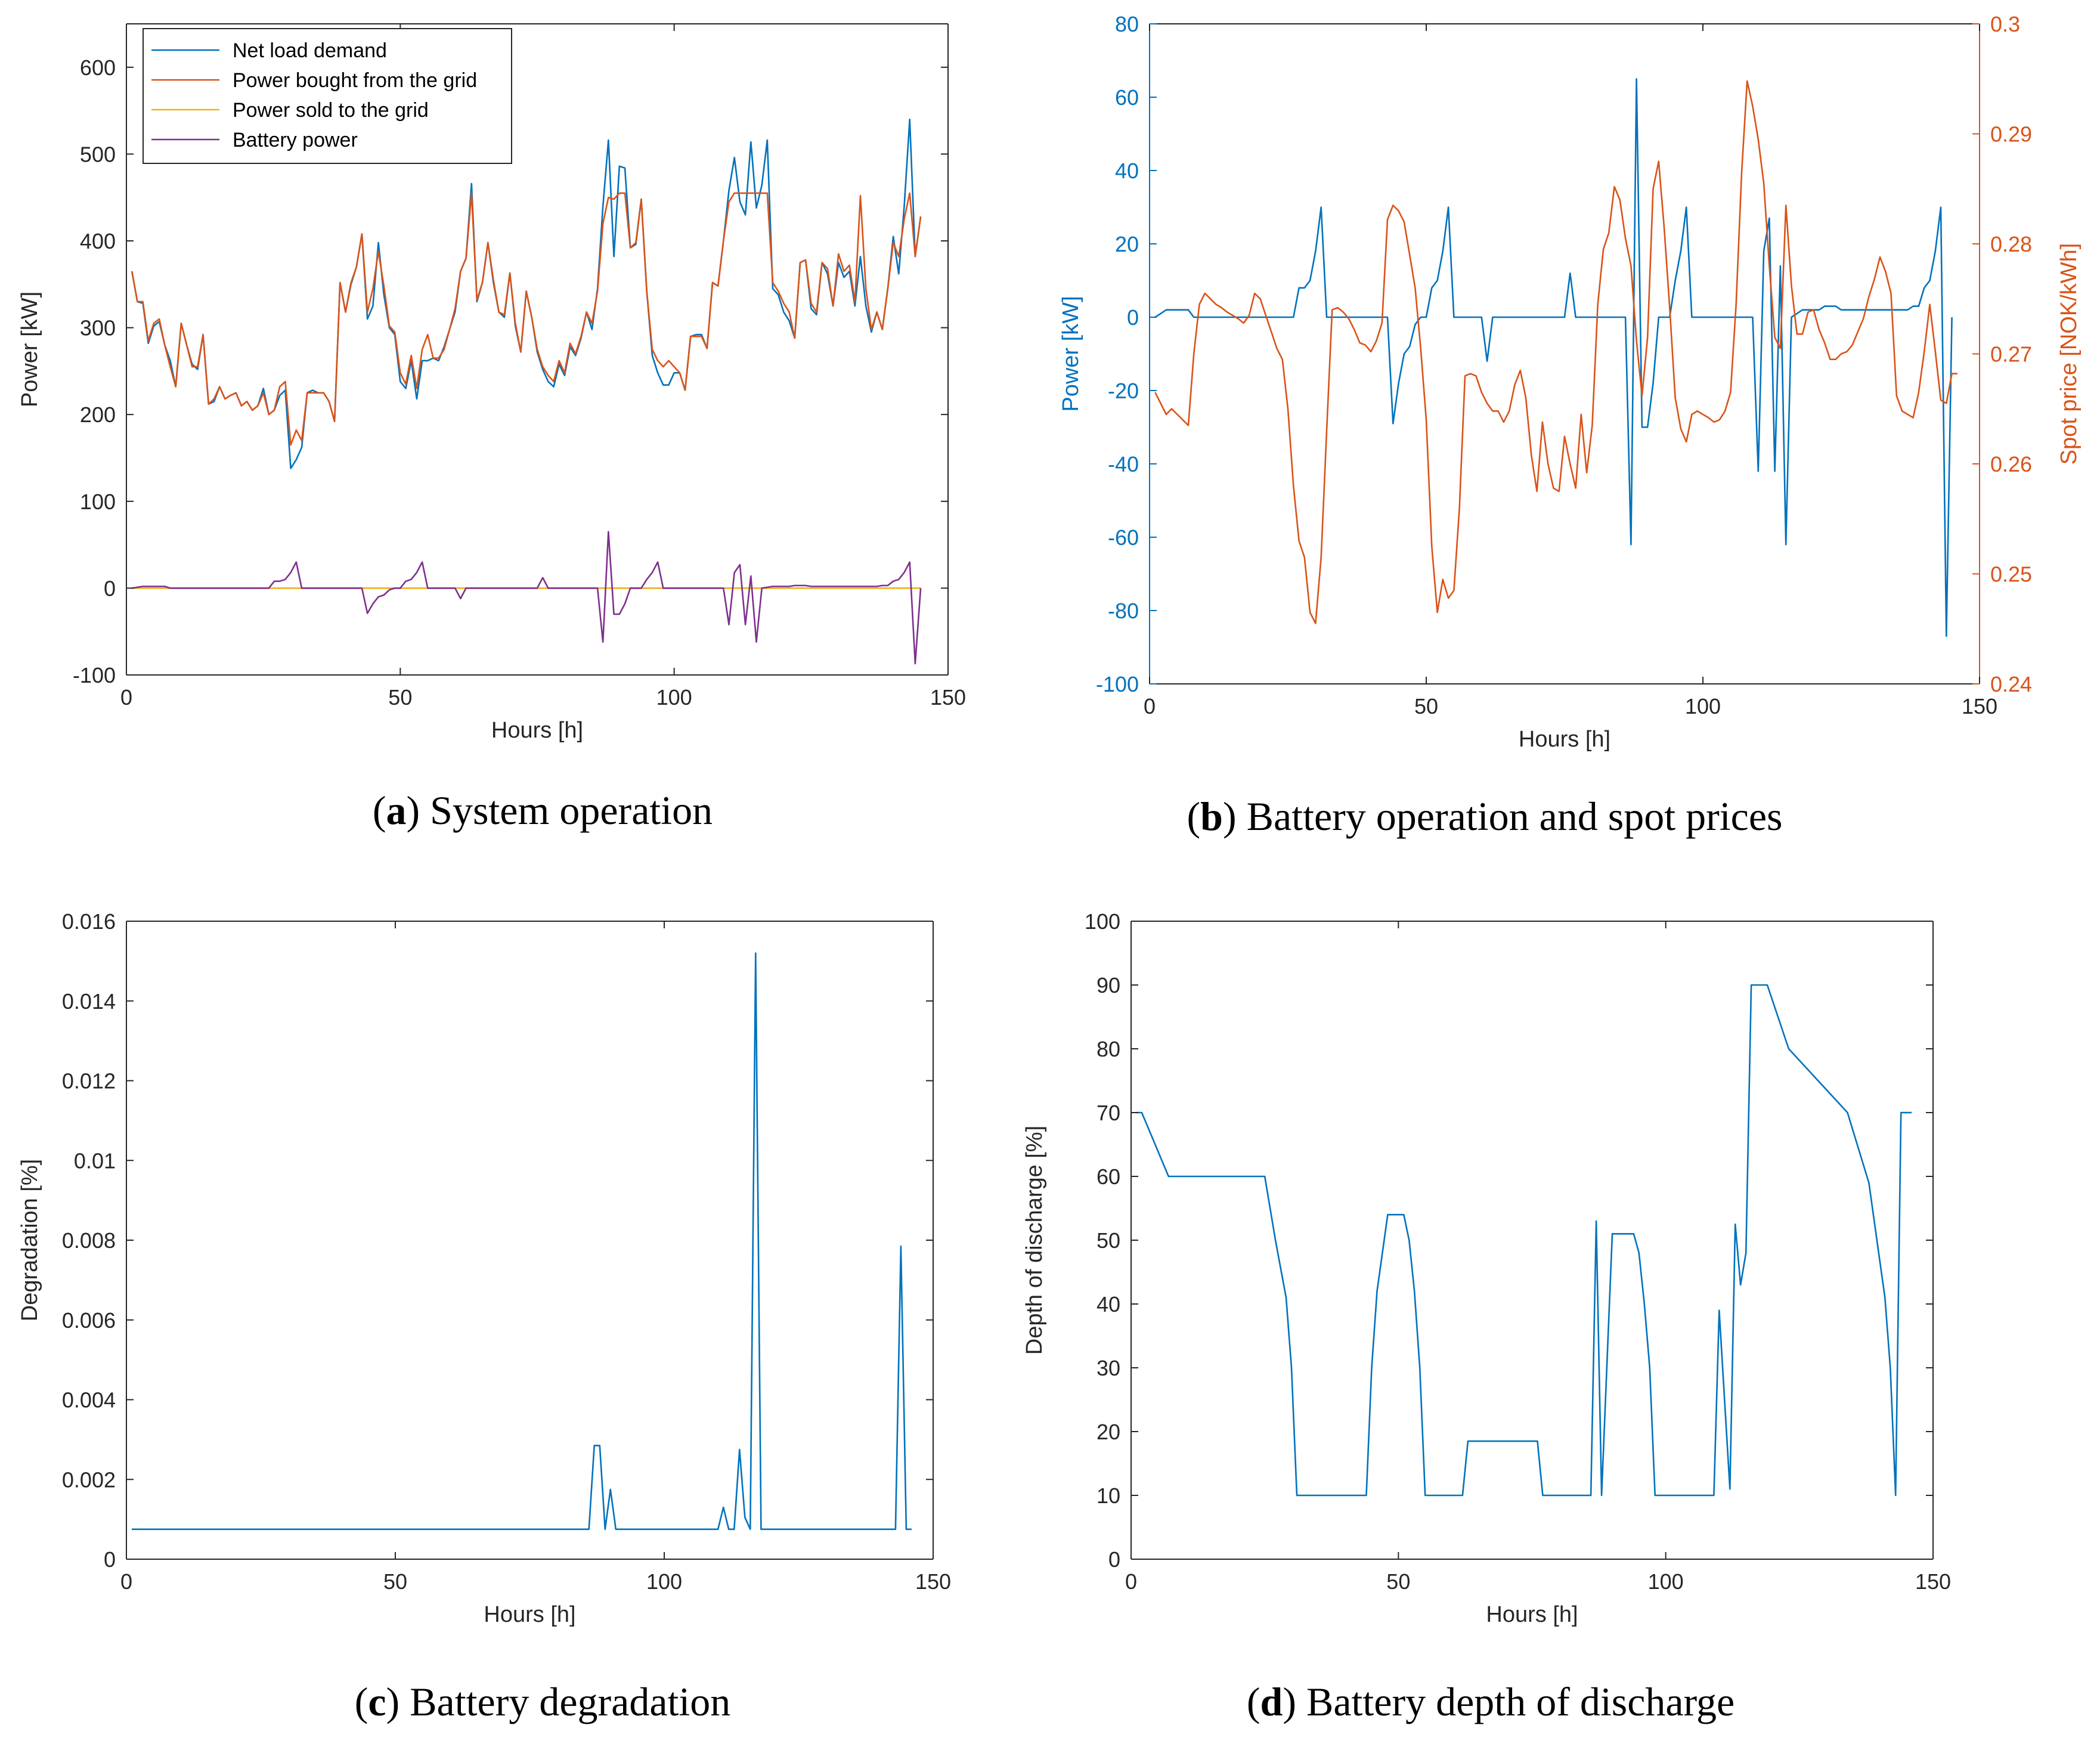 This screenshot has width=2100, height=1747. I want to click on y-tick-label: -60, so click(1123, 538).